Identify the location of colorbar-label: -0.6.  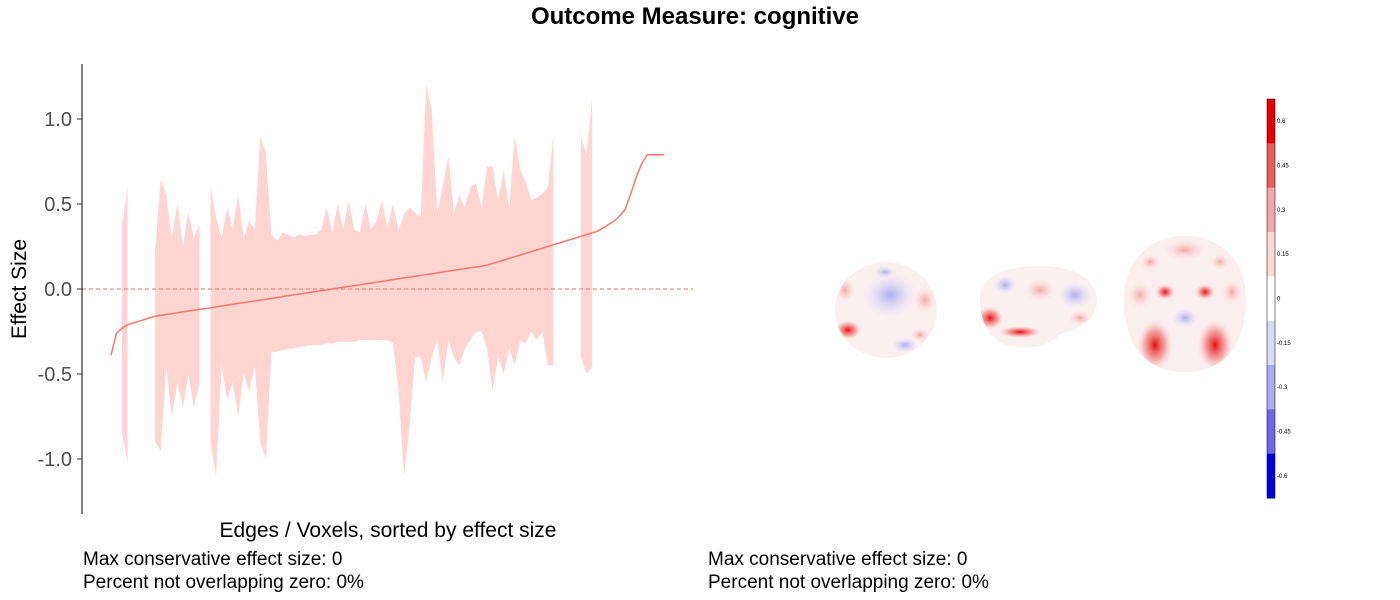
(1282, 477).